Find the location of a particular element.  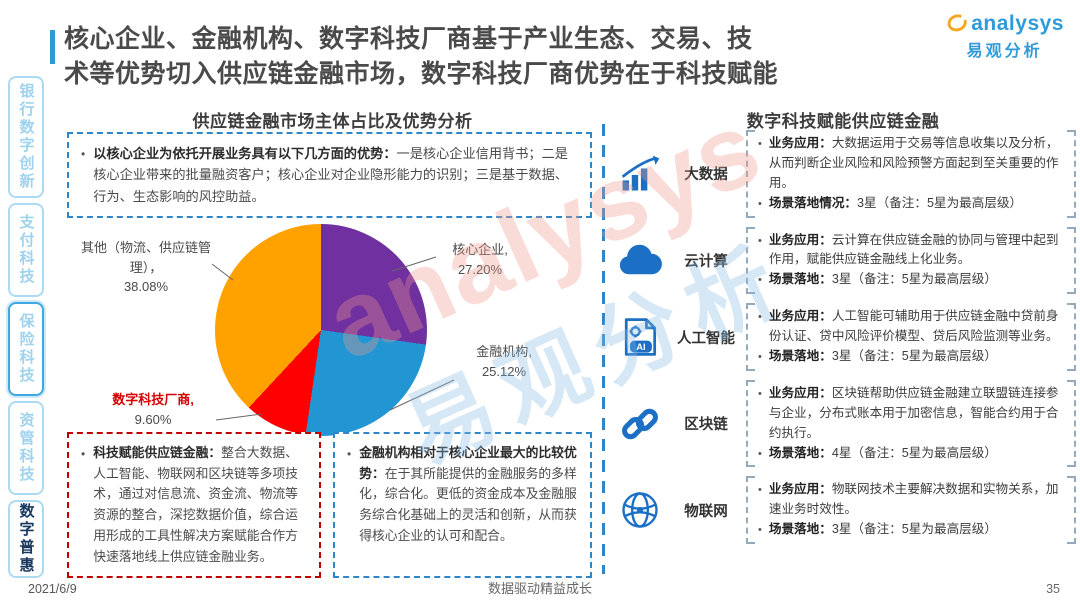

logo-text-cn: 易观分析 is located at coordinates (1004, 51).